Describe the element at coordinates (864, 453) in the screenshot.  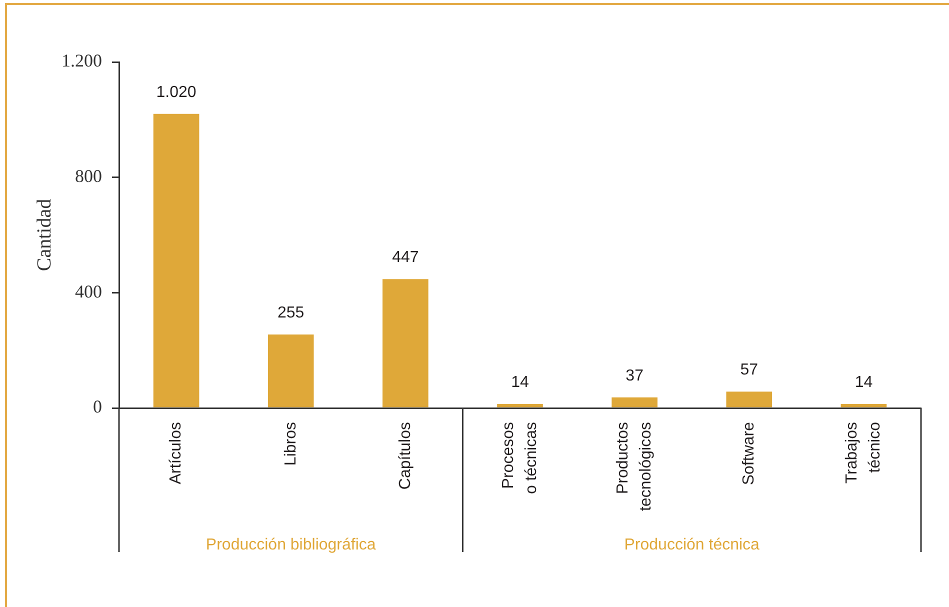
I see `x-tick-label: Trabajos técnico` at that location.